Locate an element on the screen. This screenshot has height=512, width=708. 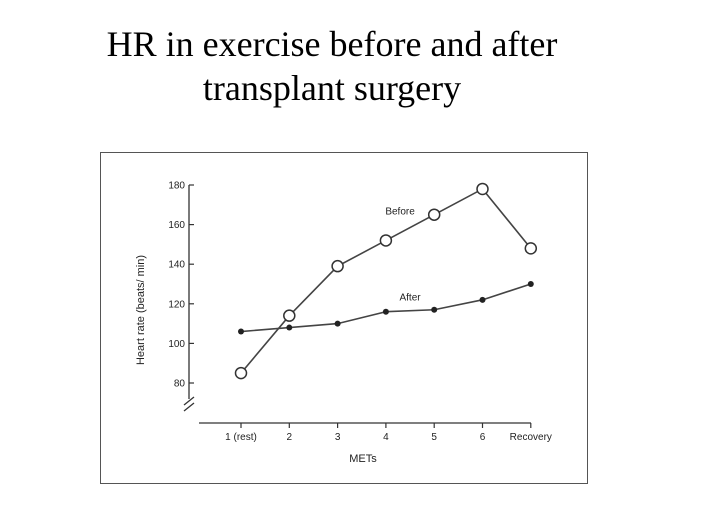
x-tick-label: 5 is located at coordinates (434, 437).